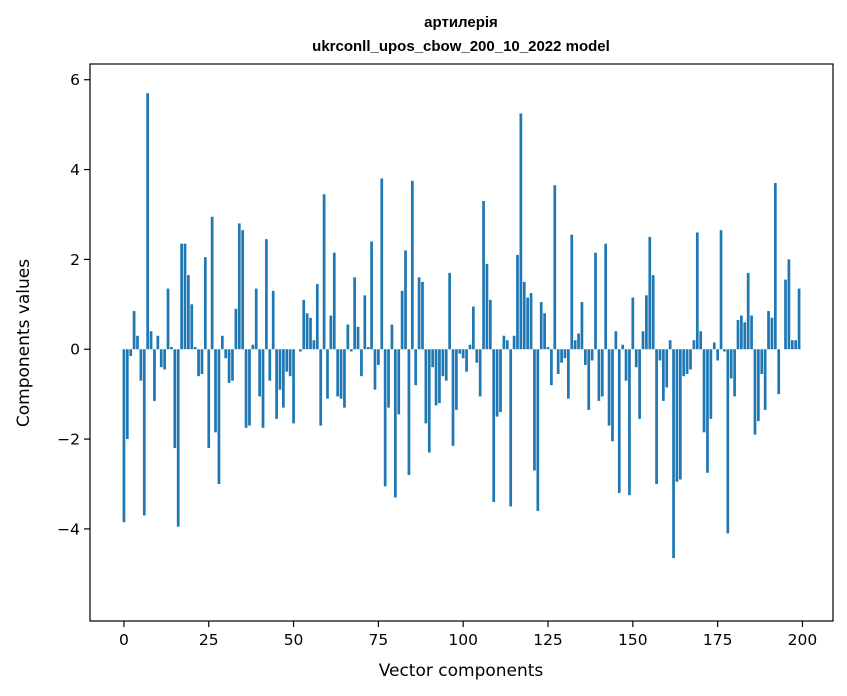 The height and width of the screenshot is (696, 847). Describe the element at coordinates (463, 640) in the screenshot. I see `x-tick-label: 100` at that location.